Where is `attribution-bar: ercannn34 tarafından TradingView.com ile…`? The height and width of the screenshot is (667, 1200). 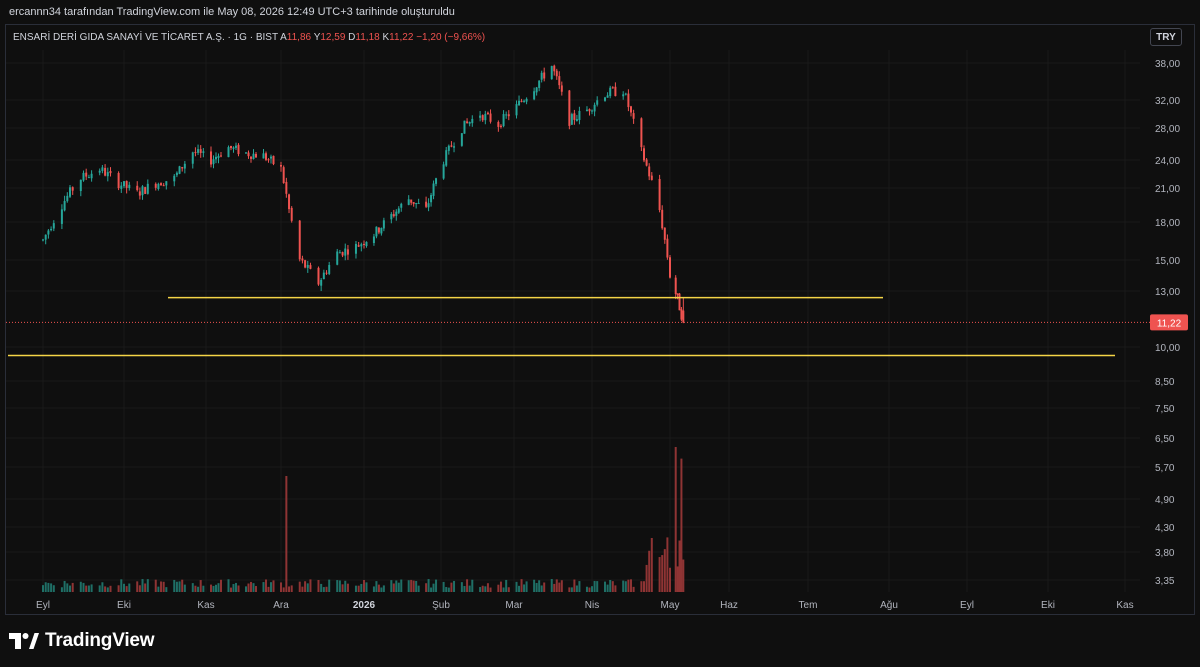
attribution-bar: ercannn34 tarafından TradingView.com ile… is located at coordinates (600, 12).